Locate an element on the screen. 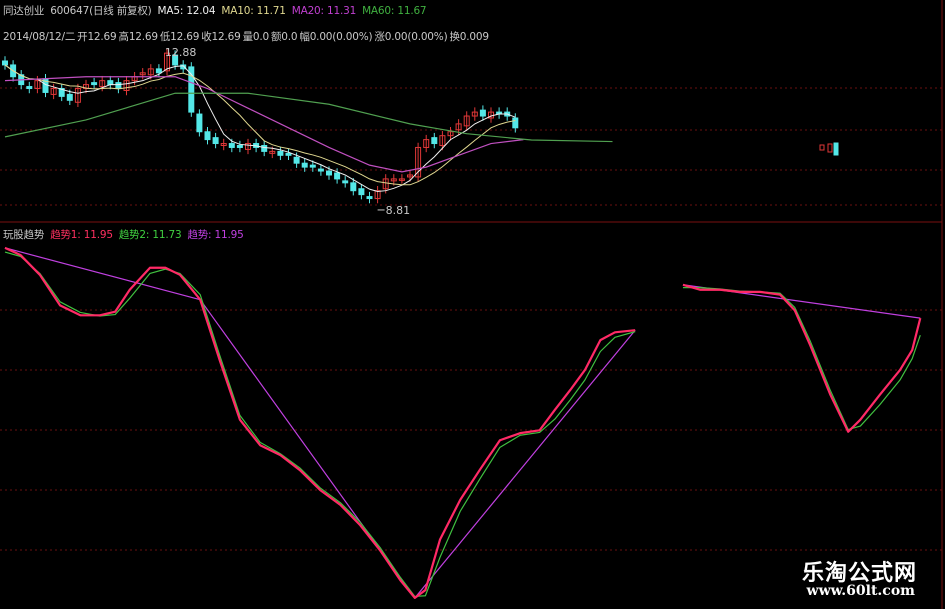 The image size is (945, 609). indicator-title: 玩股趋势 is located at coordinates (24, 235).